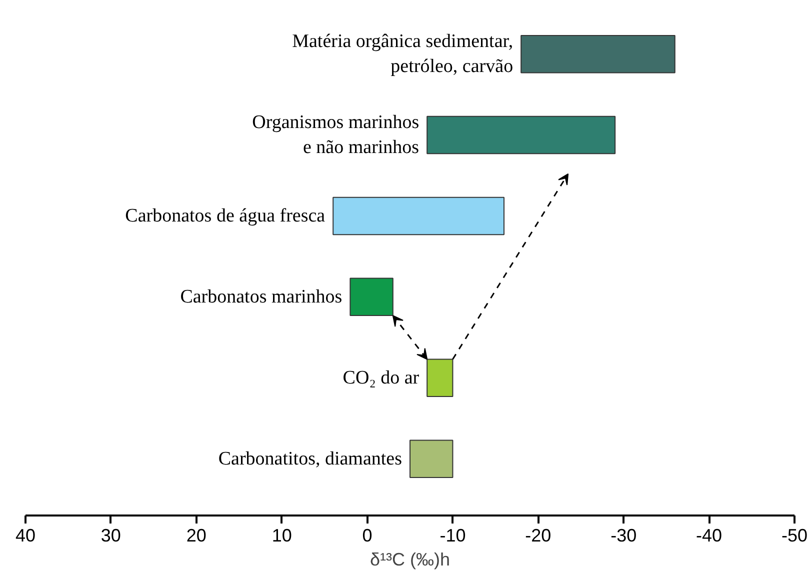 The width and height of the screenshot is (809, 572). What do you see at coordinates (381, 377) in the screenshot?
I see `y-tick-label: CO₂ do ar` at bounding box center [381, 377].